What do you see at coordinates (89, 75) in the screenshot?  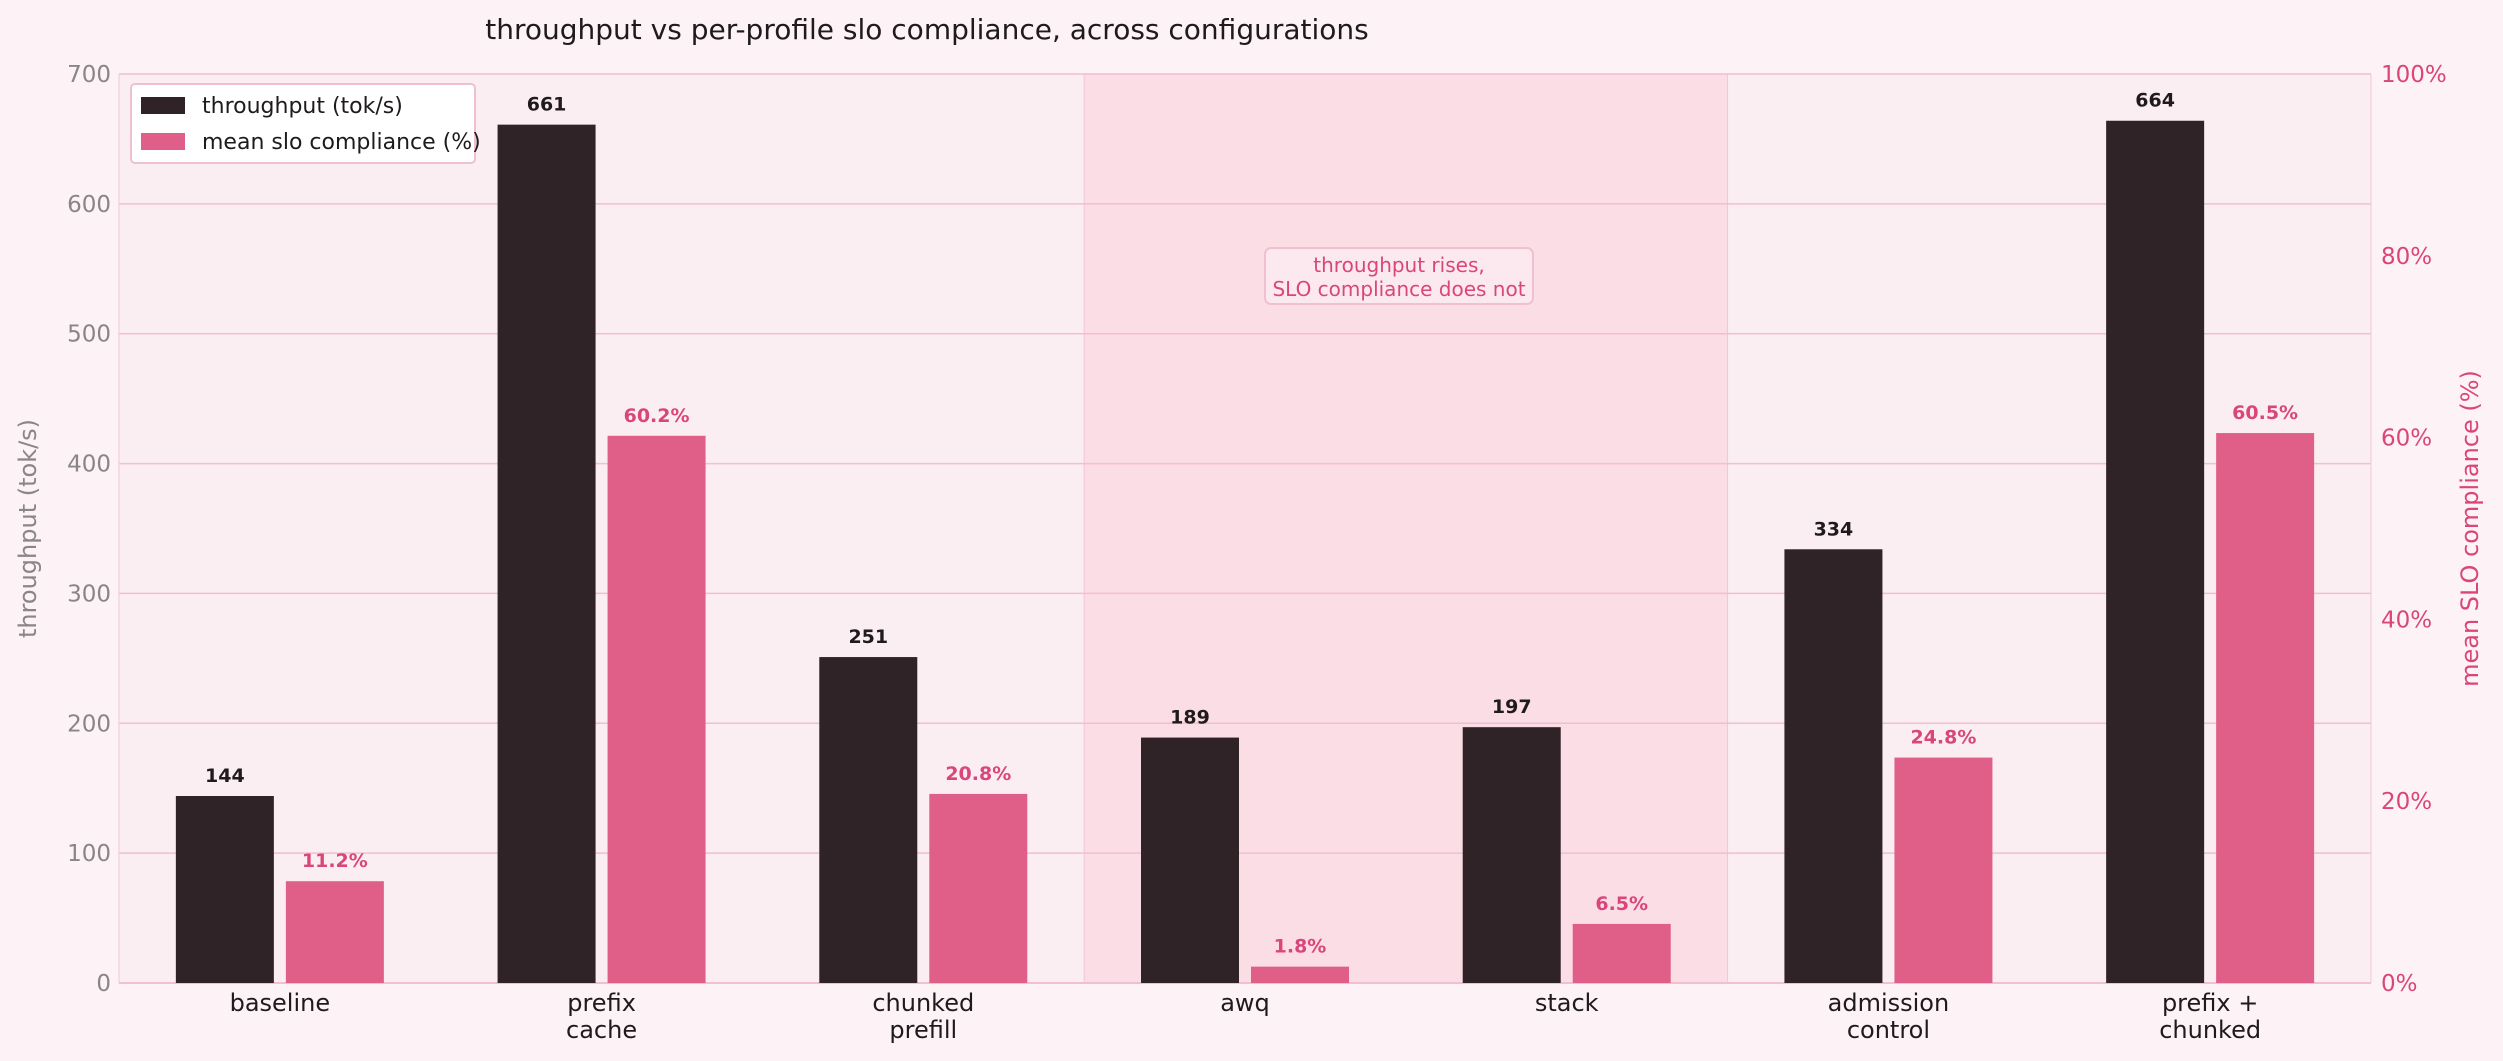 I see `y-left-tick-label: 700` at bounding box center [89, 75].